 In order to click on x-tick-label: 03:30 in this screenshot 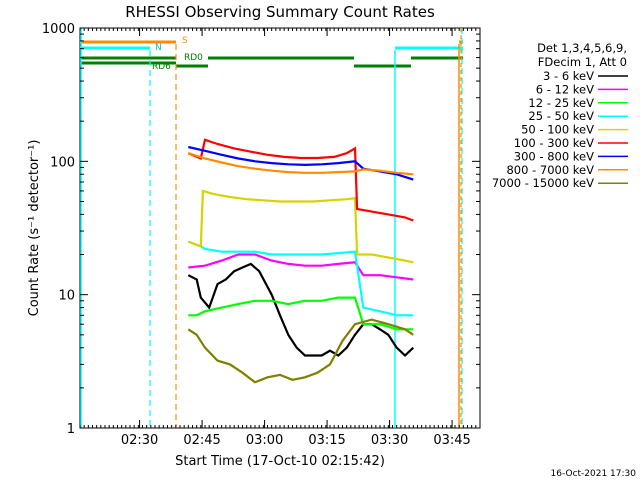, I will do `click(389, 440)`.